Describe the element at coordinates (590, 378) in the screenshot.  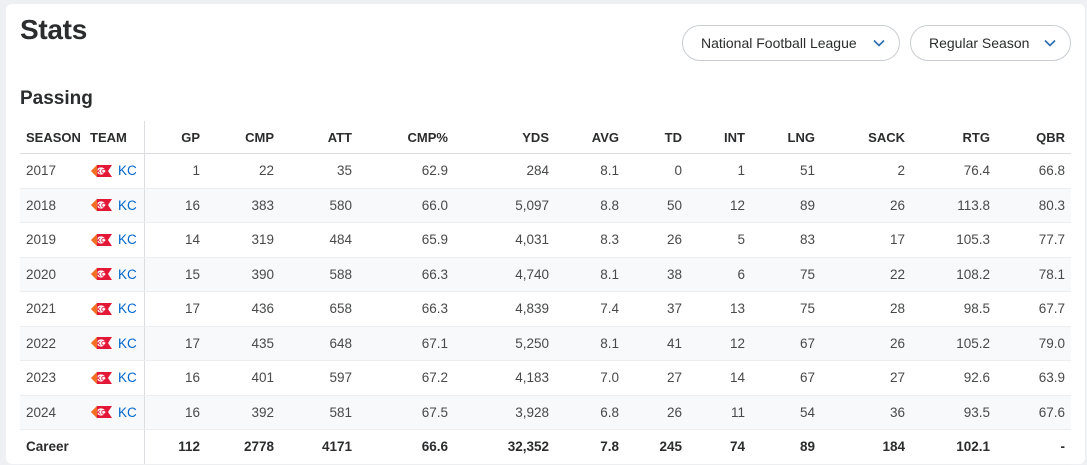
I see `cell-avg: 7.0` at that location.